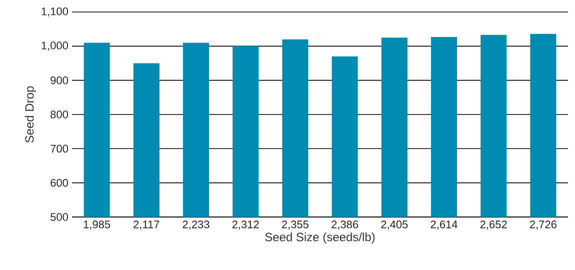 The image size is (575, 270). I want to click on x-tick-label: 2,233, so click(196, 225).